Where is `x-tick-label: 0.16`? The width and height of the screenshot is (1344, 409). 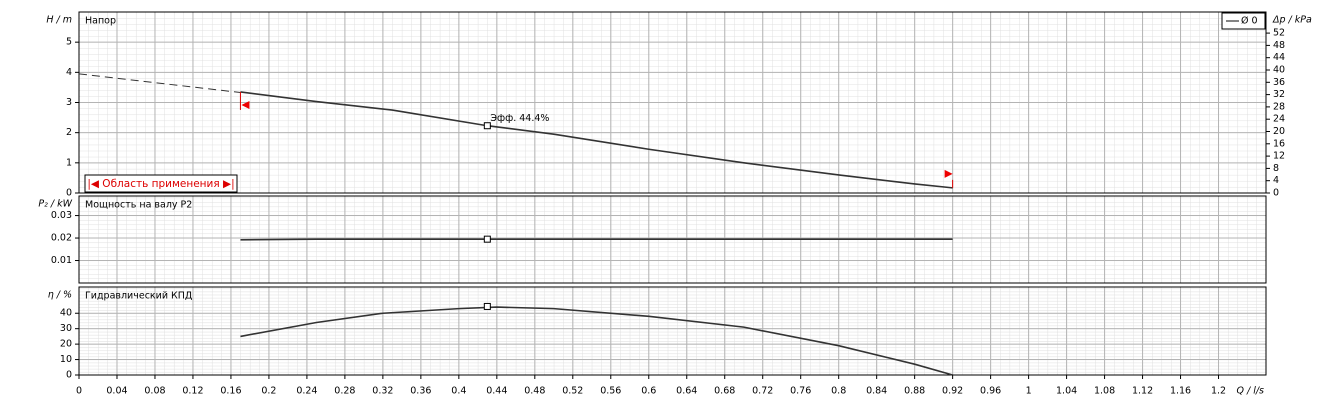
x-tick-label: 0.16 is located at coordinates (230, 391).